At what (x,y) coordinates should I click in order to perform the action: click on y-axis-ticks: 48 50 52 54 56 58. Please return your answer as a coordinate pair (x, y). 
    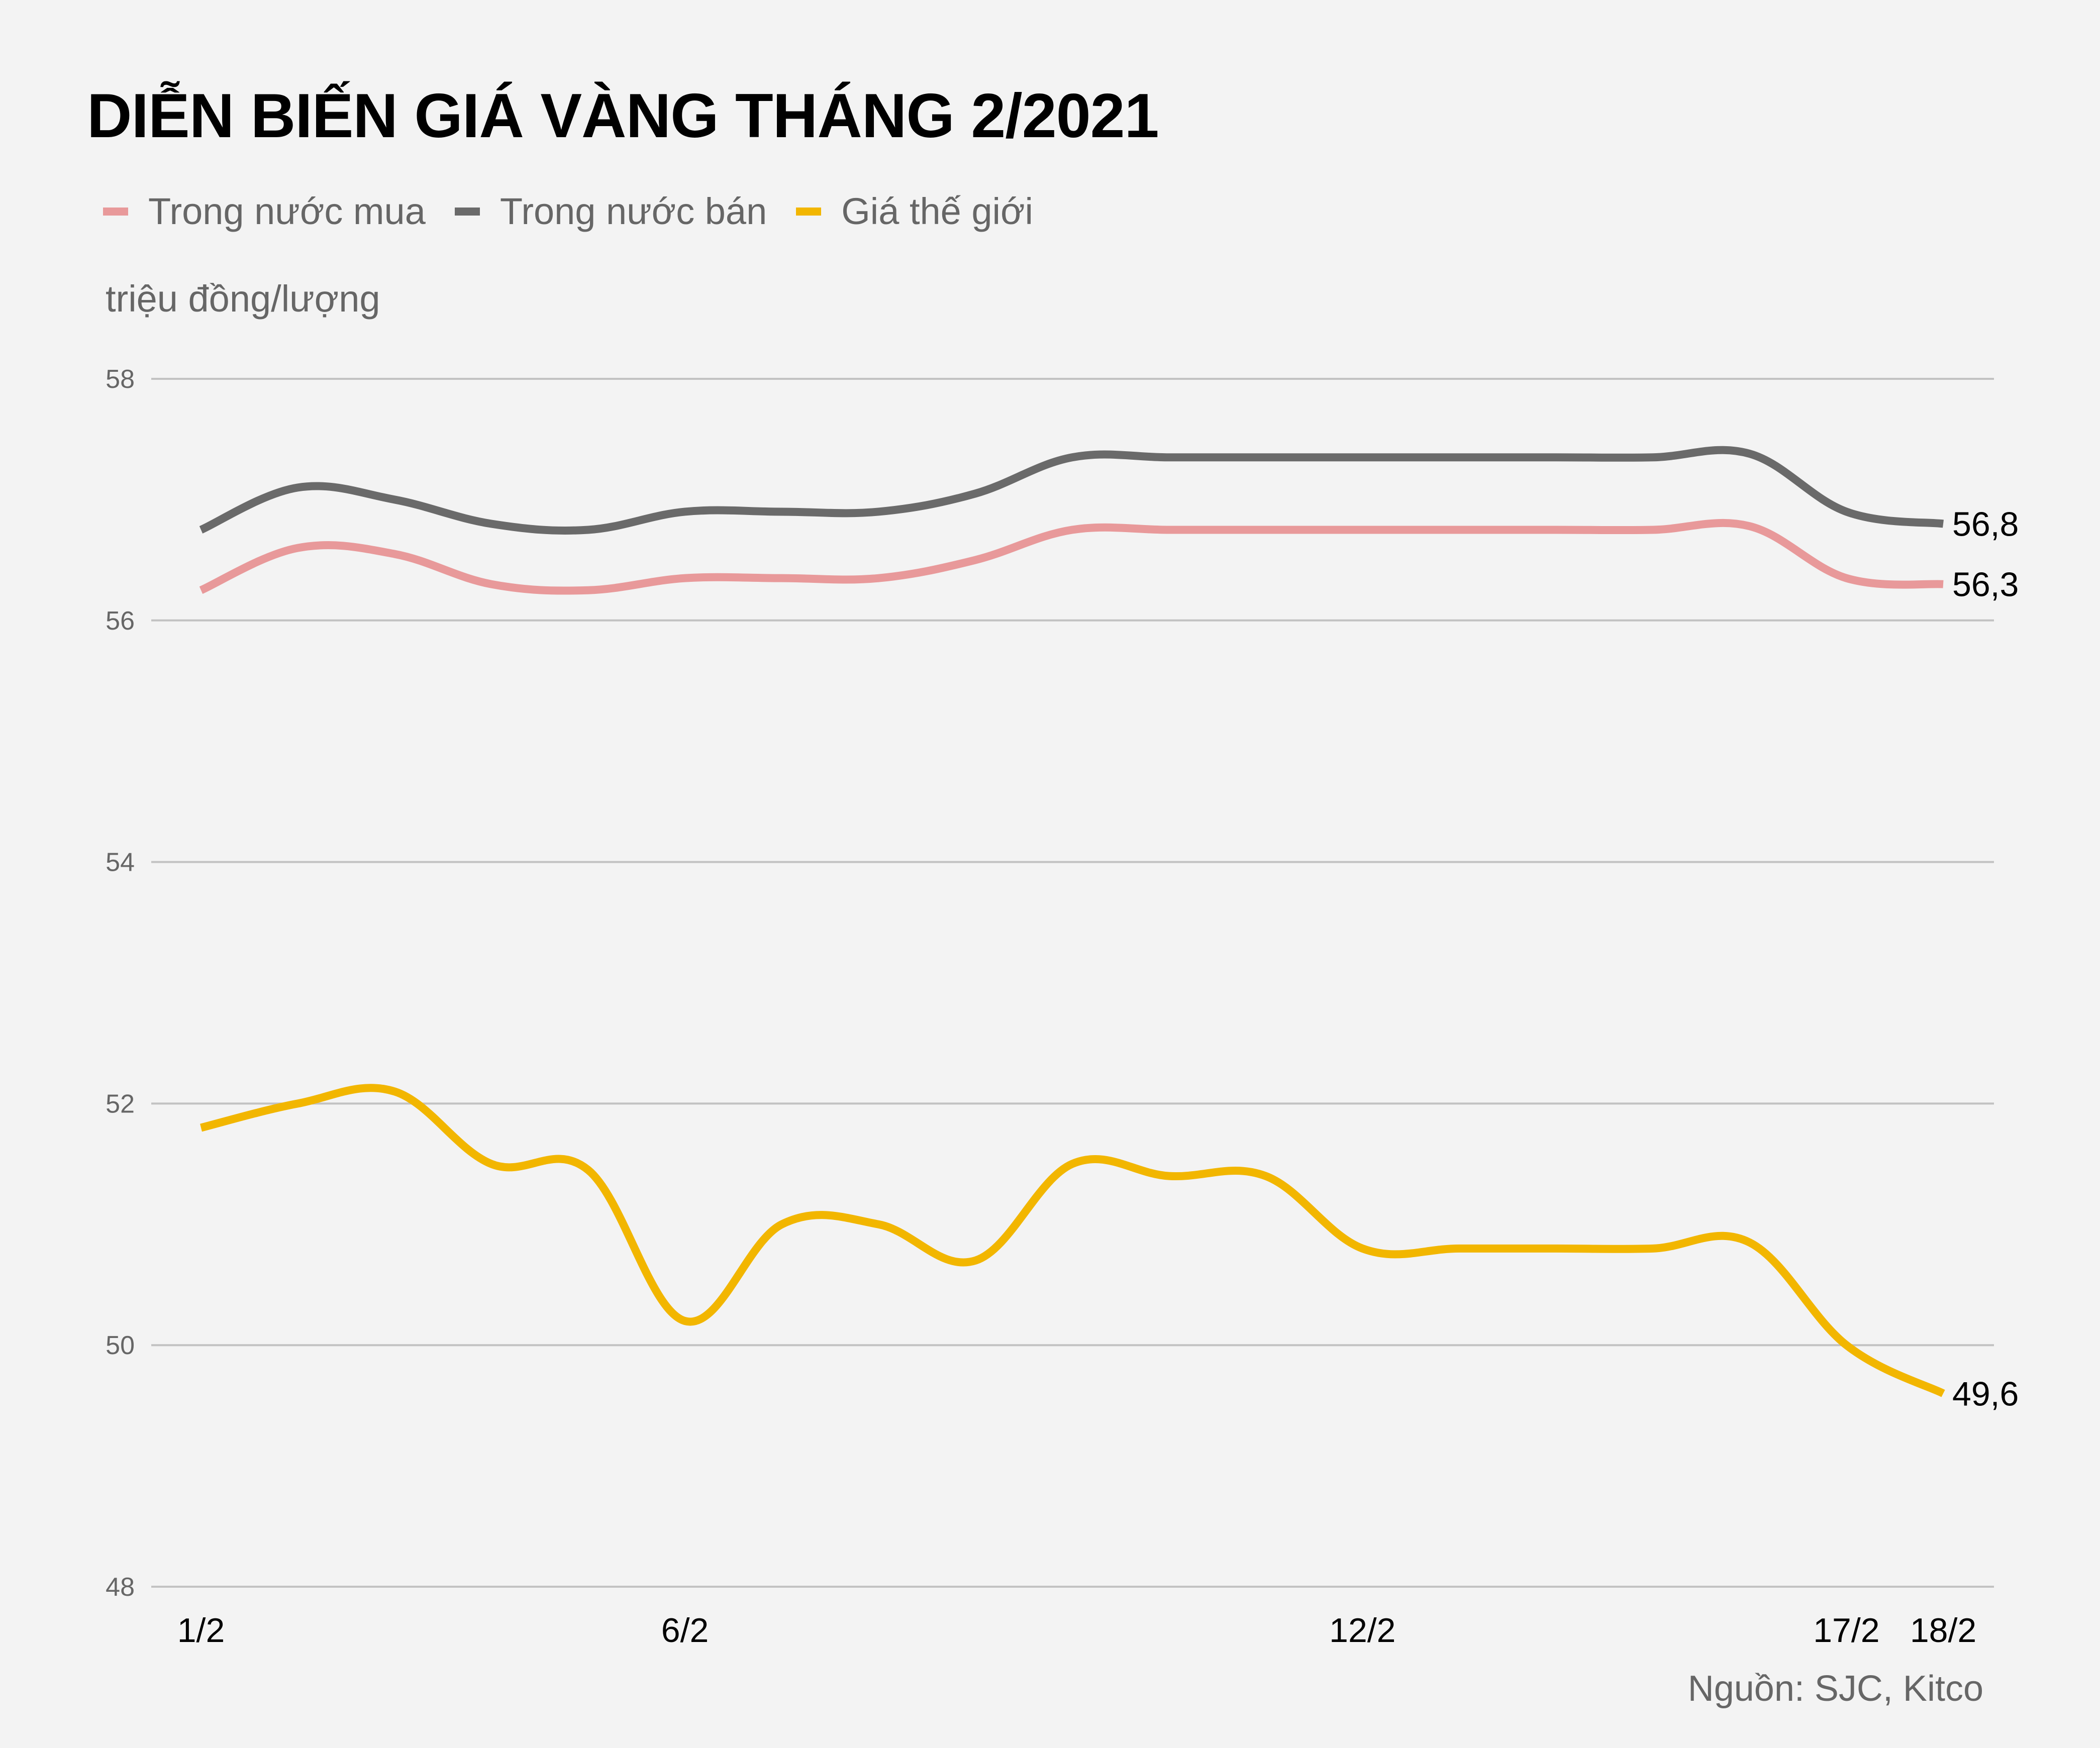
    Looking at the image, I should click on (120, 983).